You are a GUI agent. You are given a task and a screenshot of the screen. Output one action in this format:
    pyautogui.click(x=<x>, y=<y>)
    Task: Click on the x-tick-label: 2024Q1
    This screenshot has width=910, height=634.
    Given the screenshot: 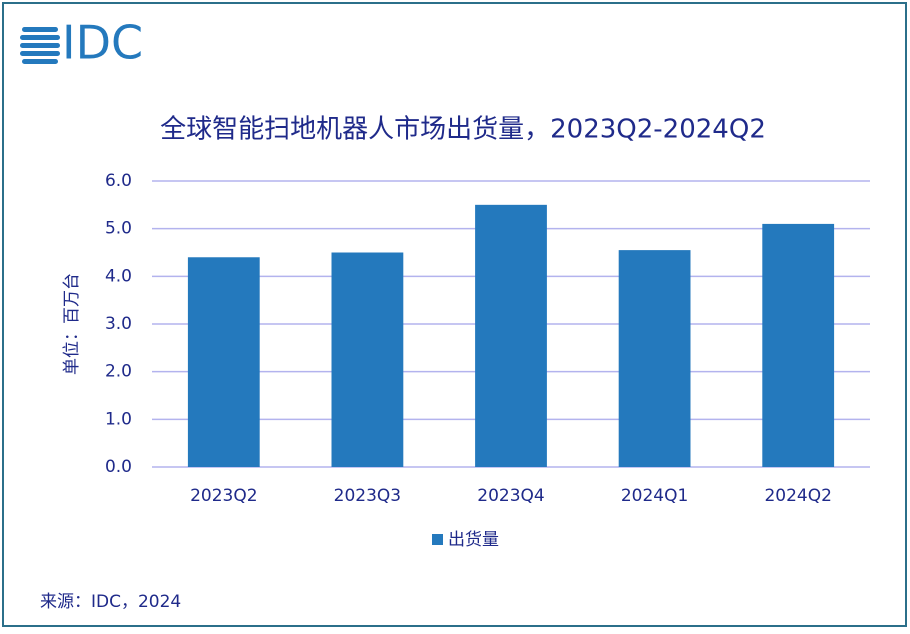 What is the action you would take?
    pyautogui.click(x=654, y=496)
    